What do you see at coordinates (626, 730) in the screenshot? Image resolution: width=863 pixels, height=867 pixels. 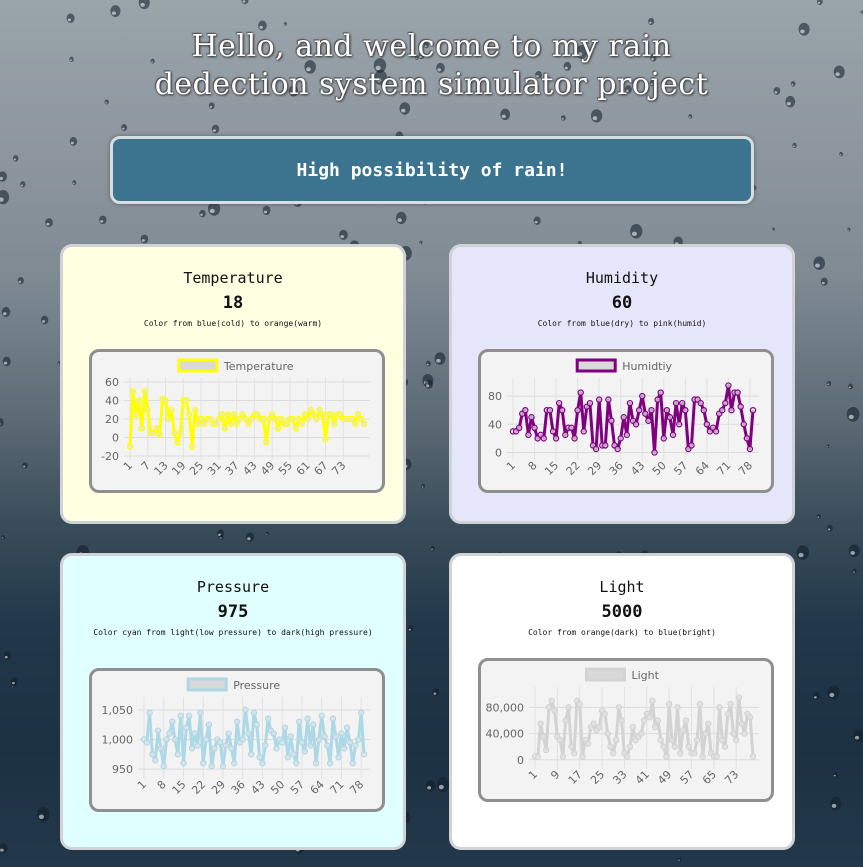 I see `light-chart: Light 80,000 40,000 01 9 17 25 33 41 49 57 65 73` at bounding box center [626, 730].